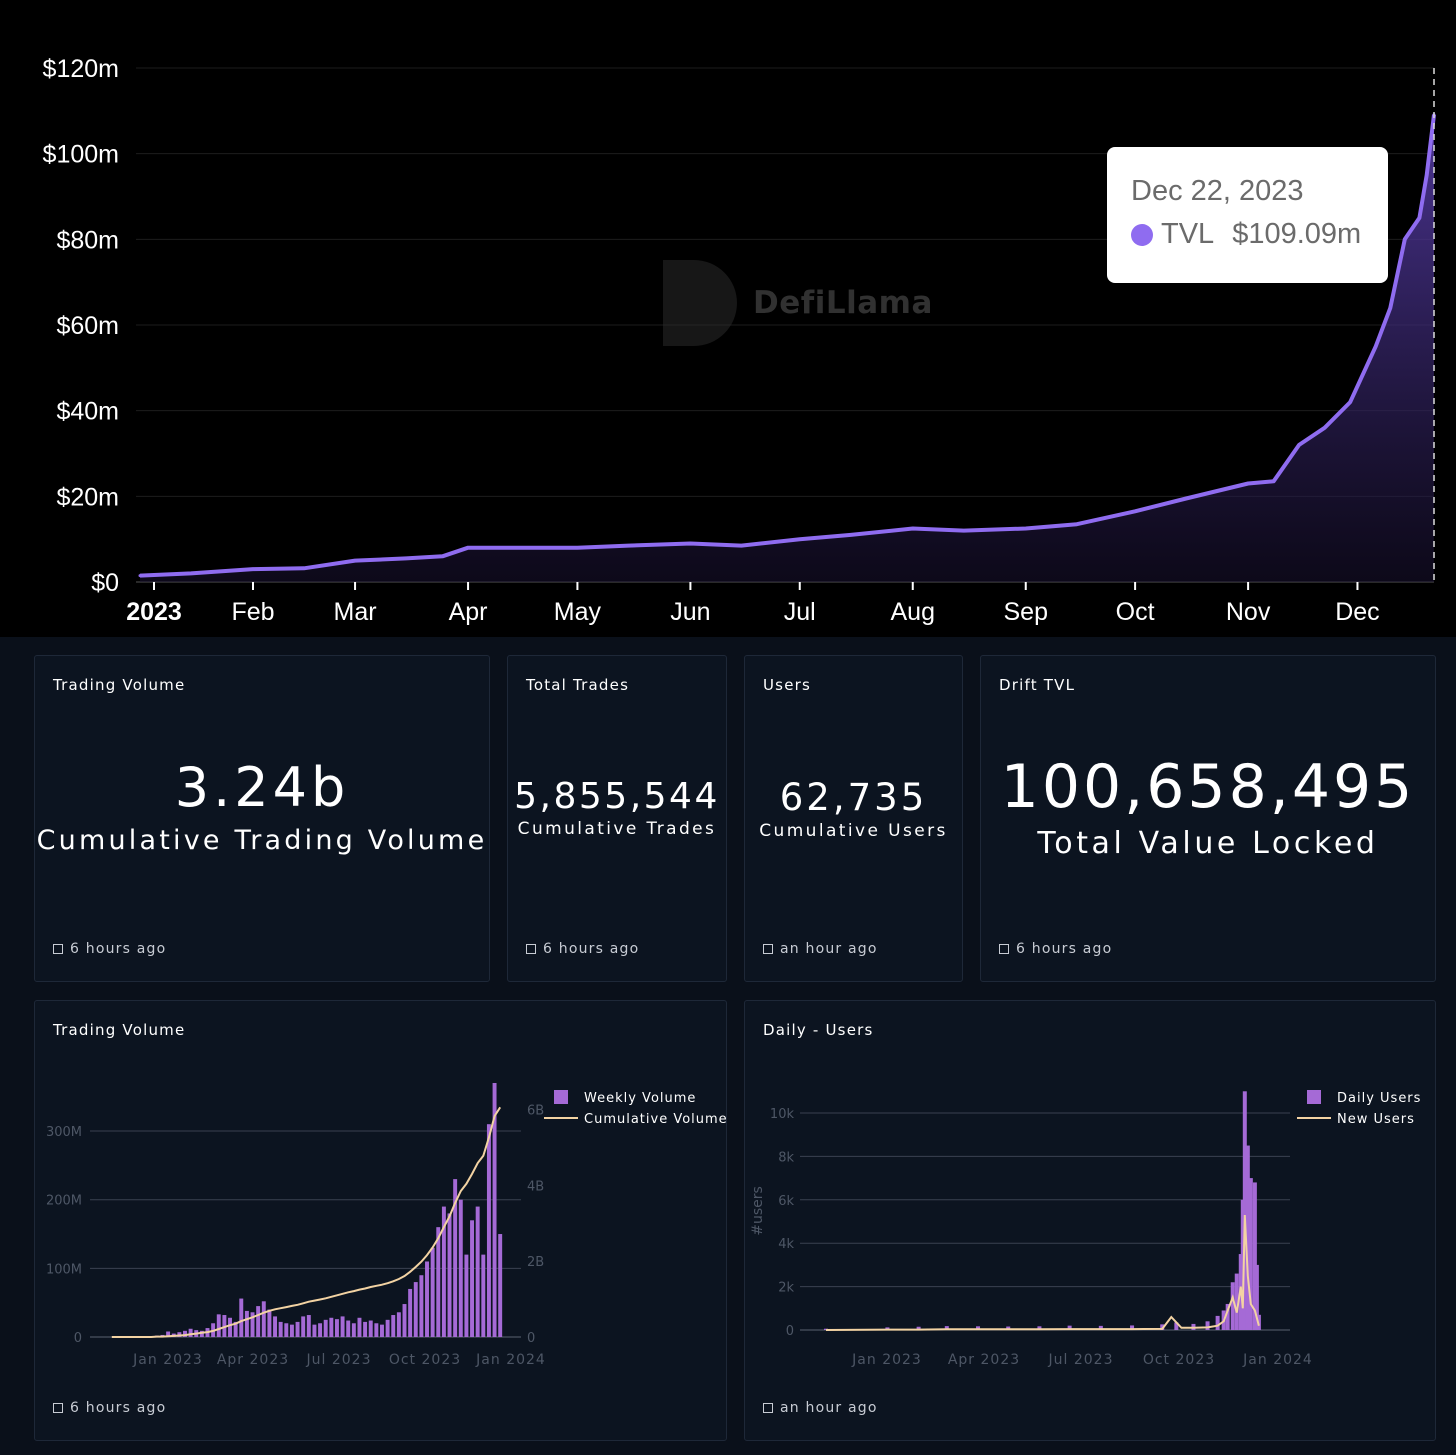 The width and height of the screenshot is (1456, 1455). Describe the element at coordinates (81, 69) in the screenshot. I see `y-tick-label: $120m` at that location.